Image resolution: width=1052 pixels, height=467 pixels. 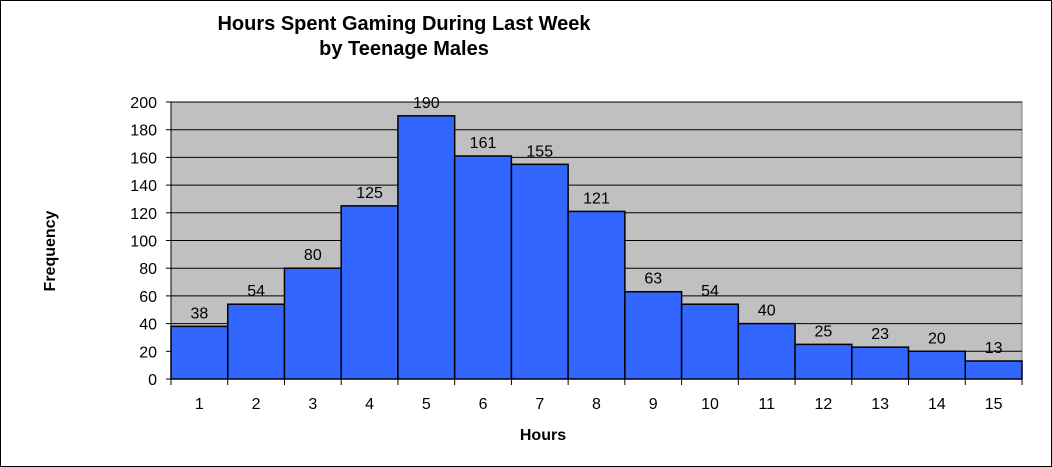 I want to click on x-tick-label: 3, so click(x=312, y=404).